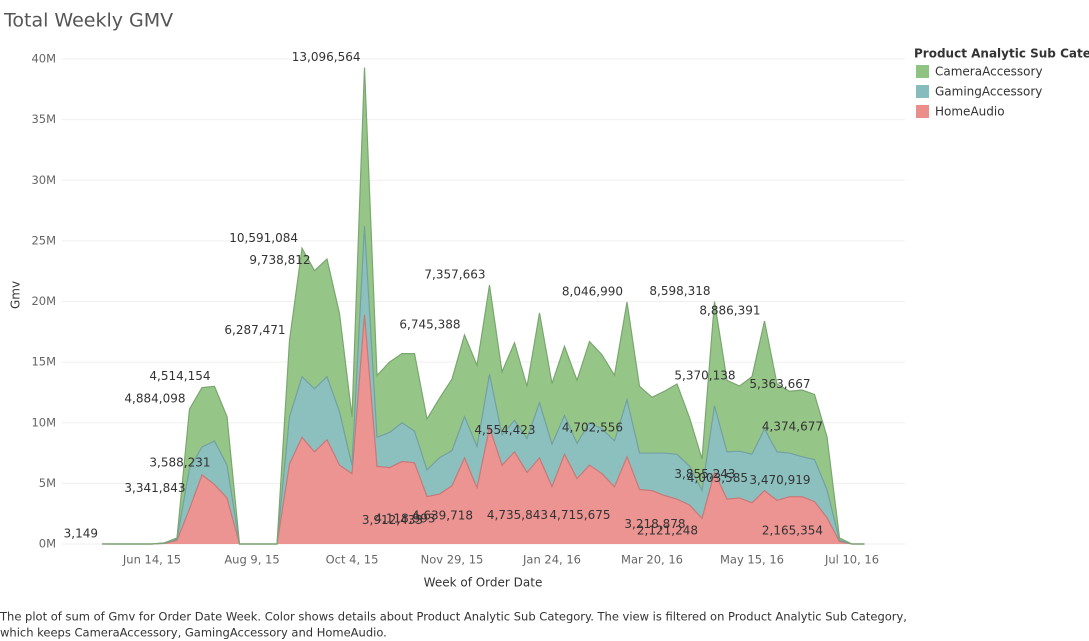 The image size is (1089, 641). I want to click on y-tick-label: 30M, so click(43, 180).